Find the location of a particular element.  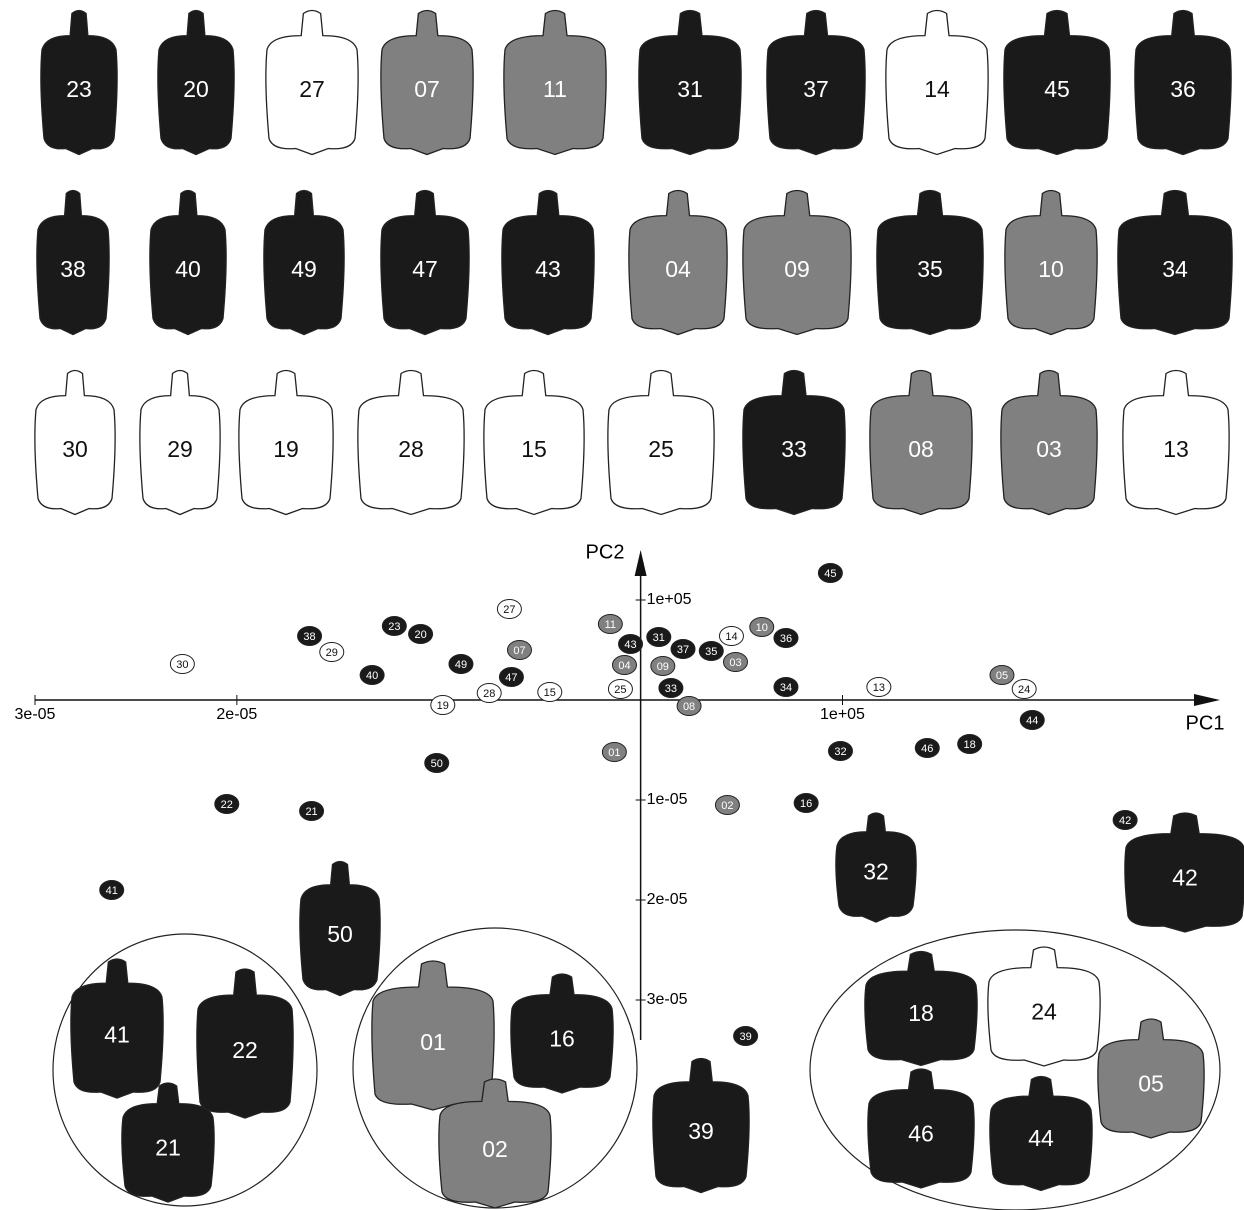

specimen-label: 15 is located at coordinates (534, 449).